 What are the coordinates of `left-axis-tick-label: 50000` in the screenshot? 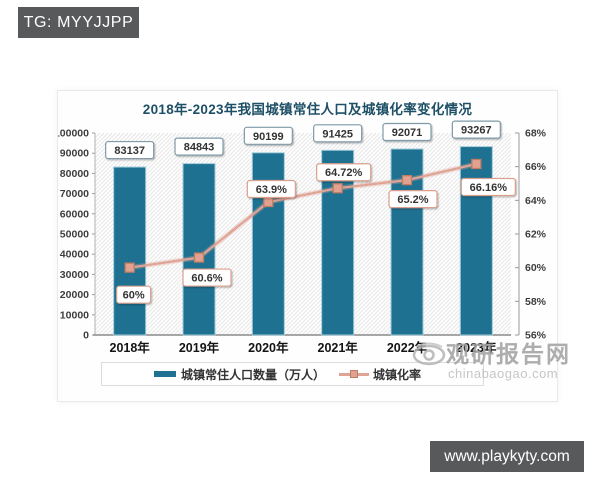 It's located at (74, 235).